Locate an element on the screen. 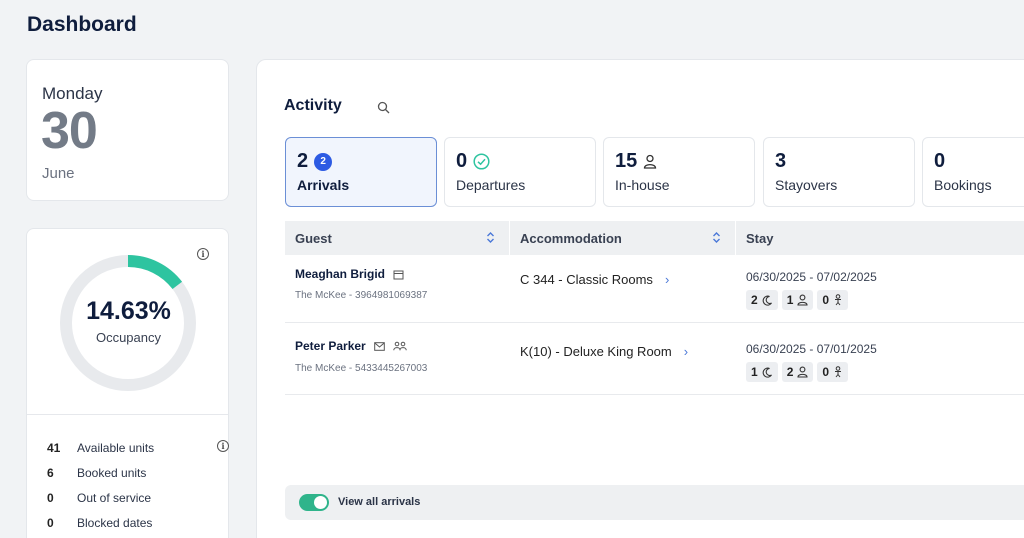  column-guest: Guest is located at coordinates (397, 238).